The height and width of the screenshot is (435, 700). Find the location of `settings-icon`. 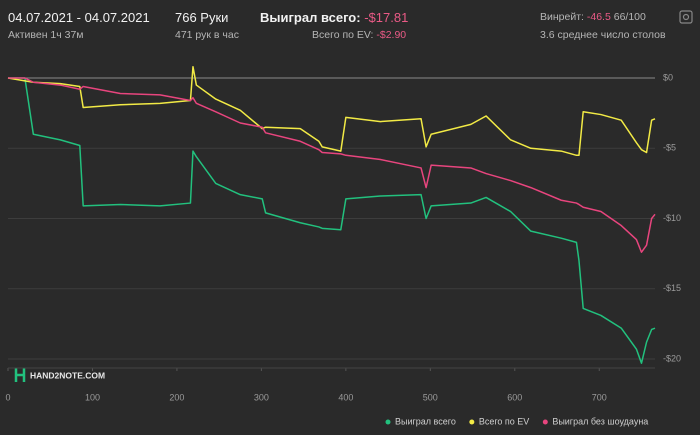

settings-icon is located at coordinates (686, 17).